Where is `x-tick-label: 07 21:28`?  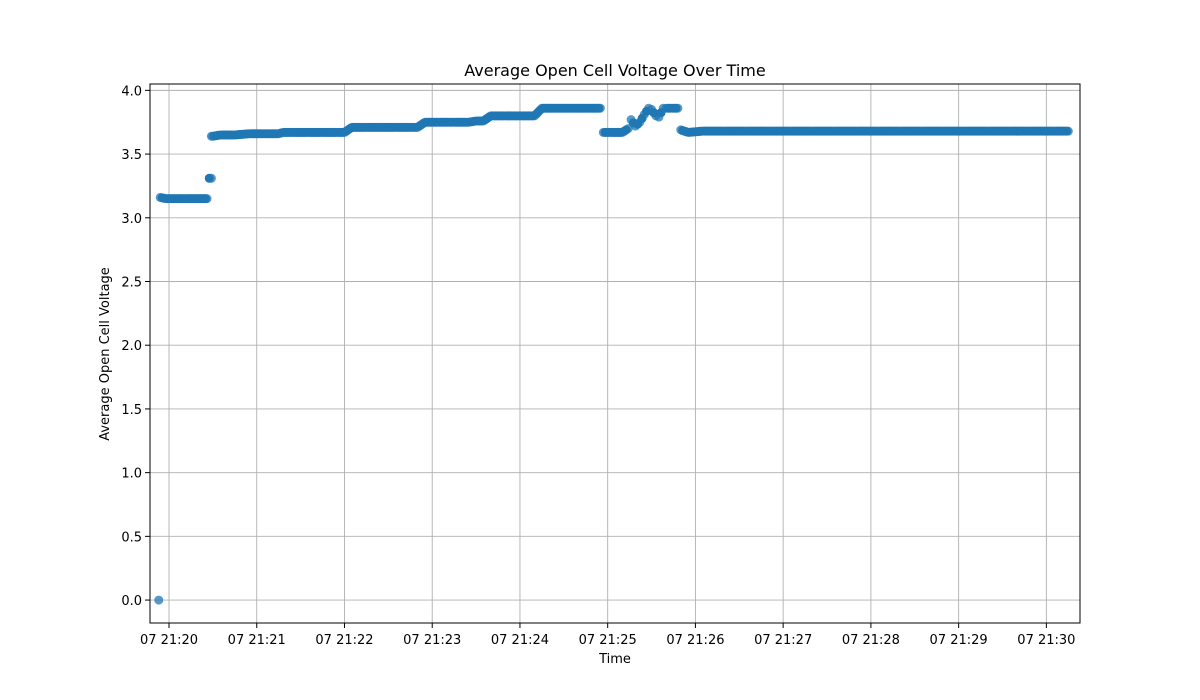
x-tick-label: 07 21:28 is located at coordinates (871, 640).